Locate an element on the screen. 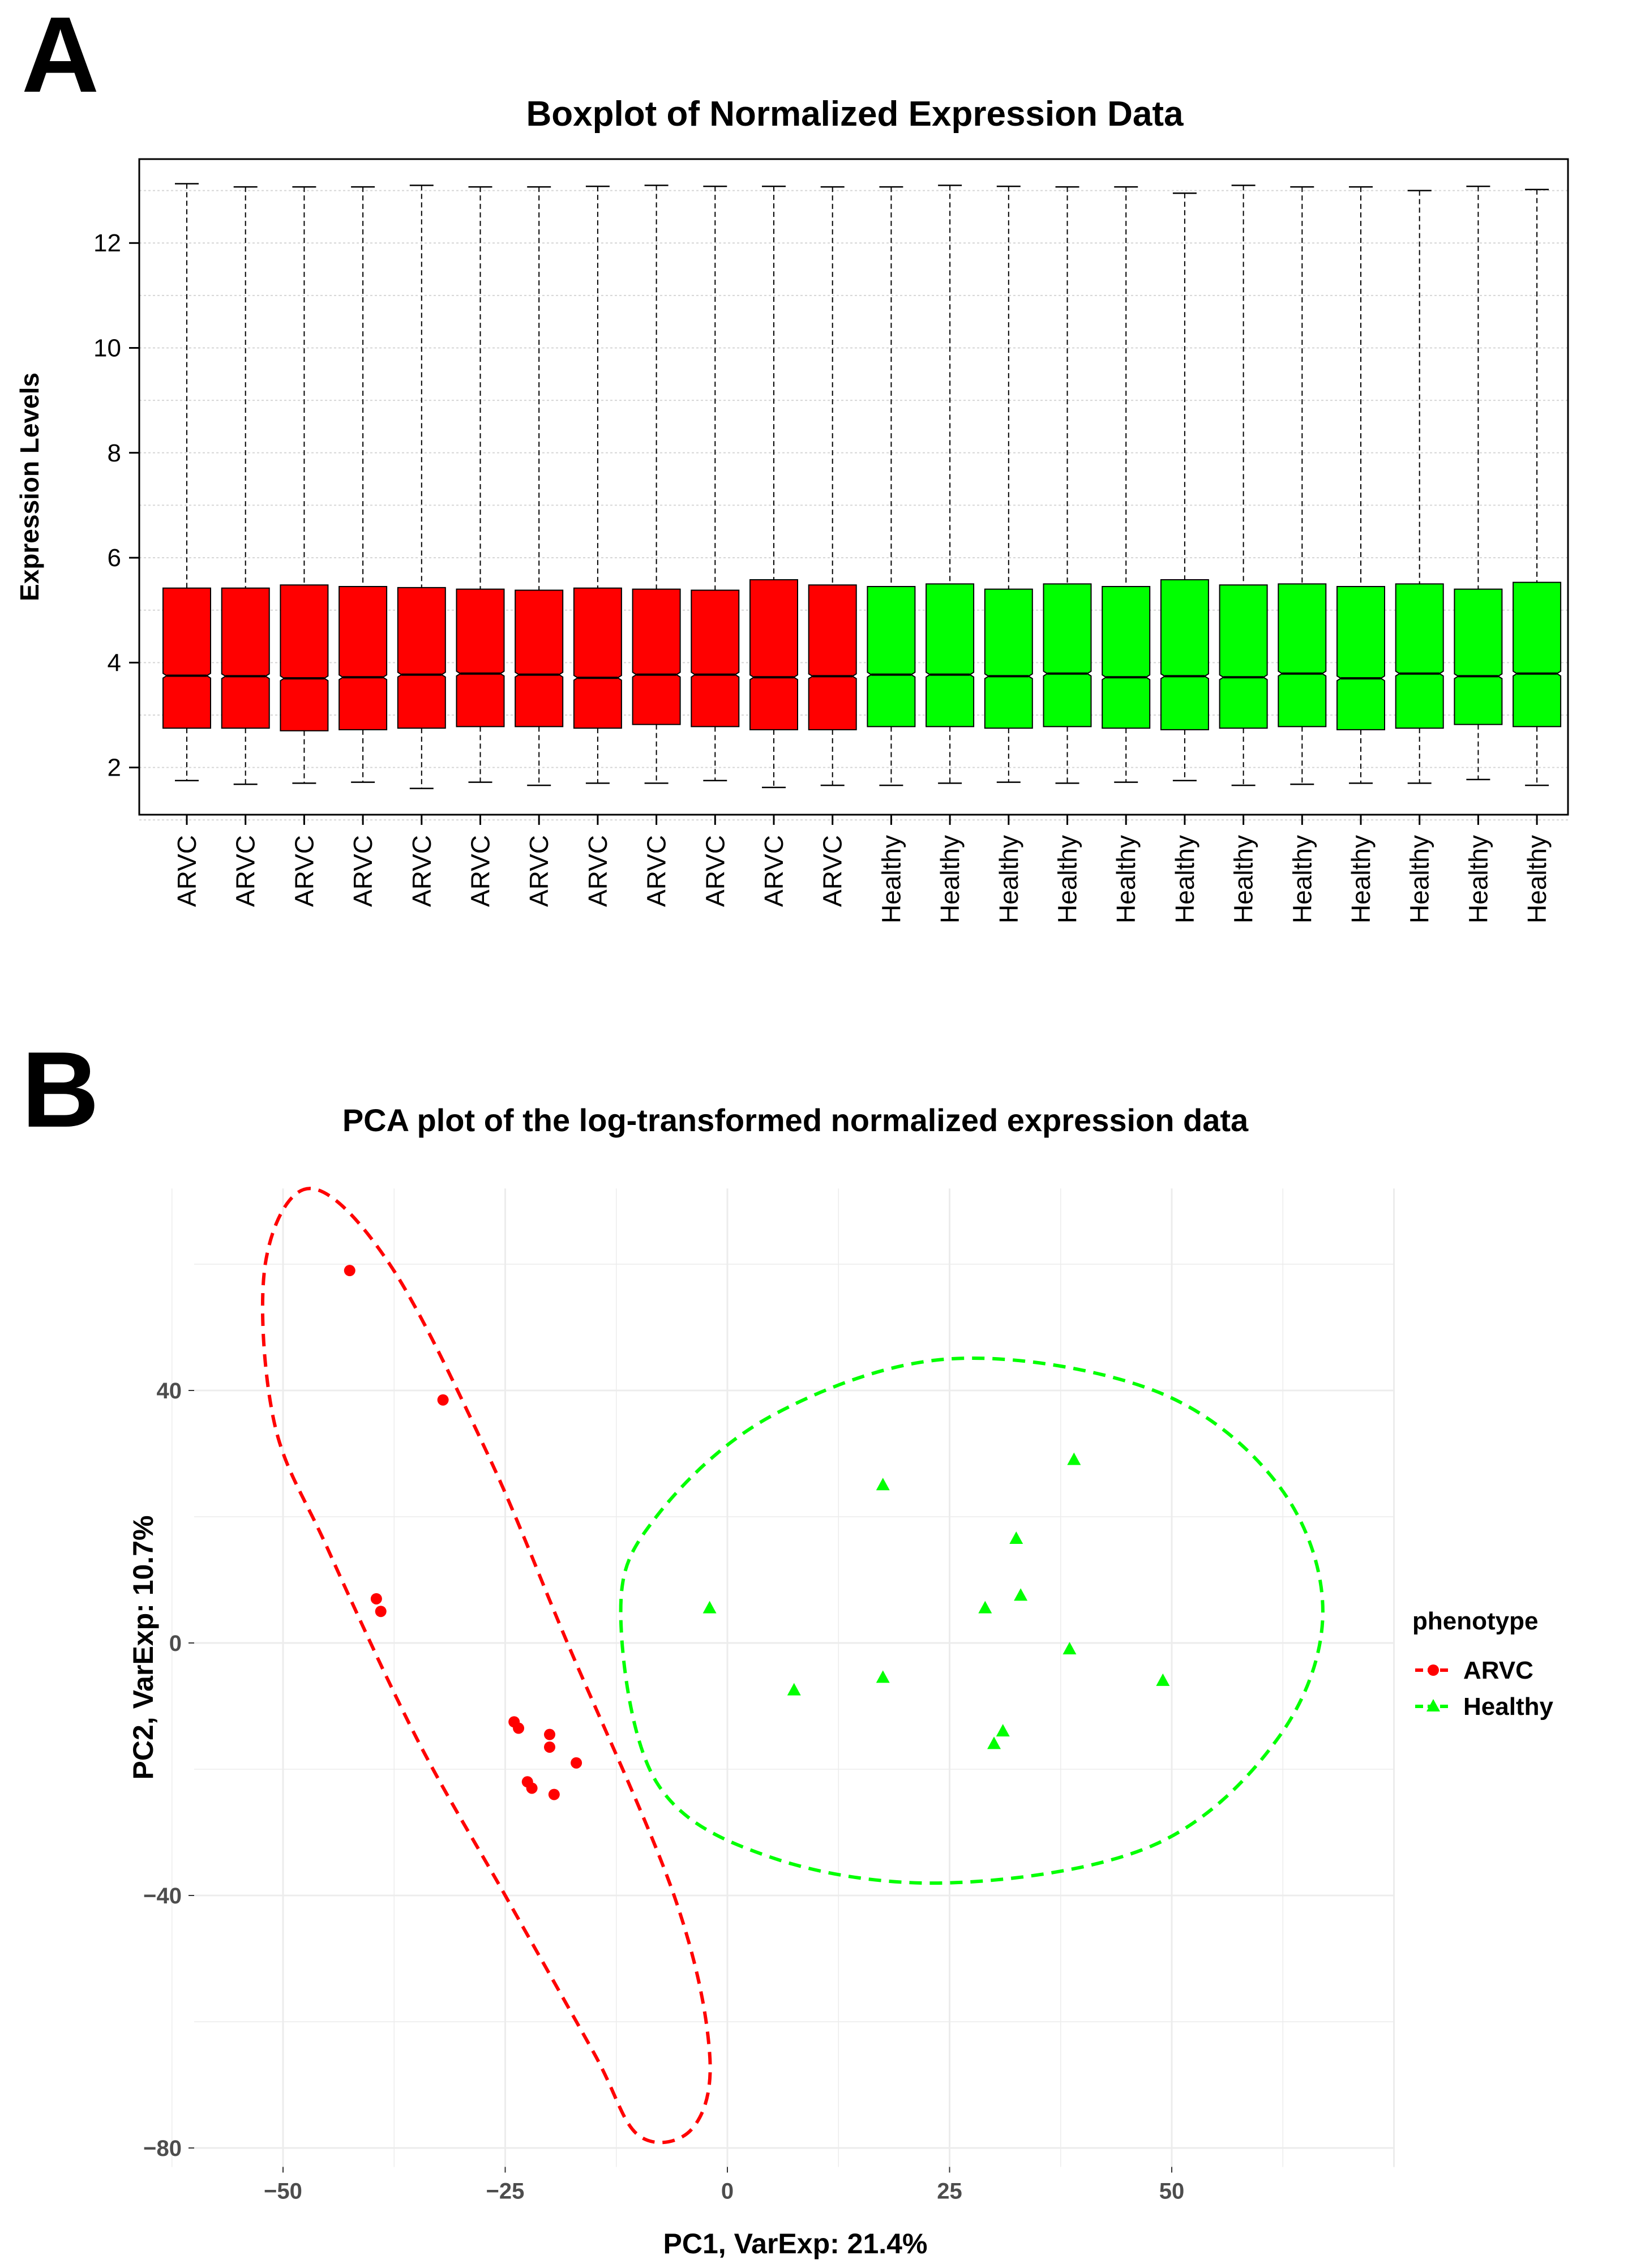 This screenshot has height=2268, width=1628. boxplot-y-tick-label: 2 is located at coordinates (114, 768).